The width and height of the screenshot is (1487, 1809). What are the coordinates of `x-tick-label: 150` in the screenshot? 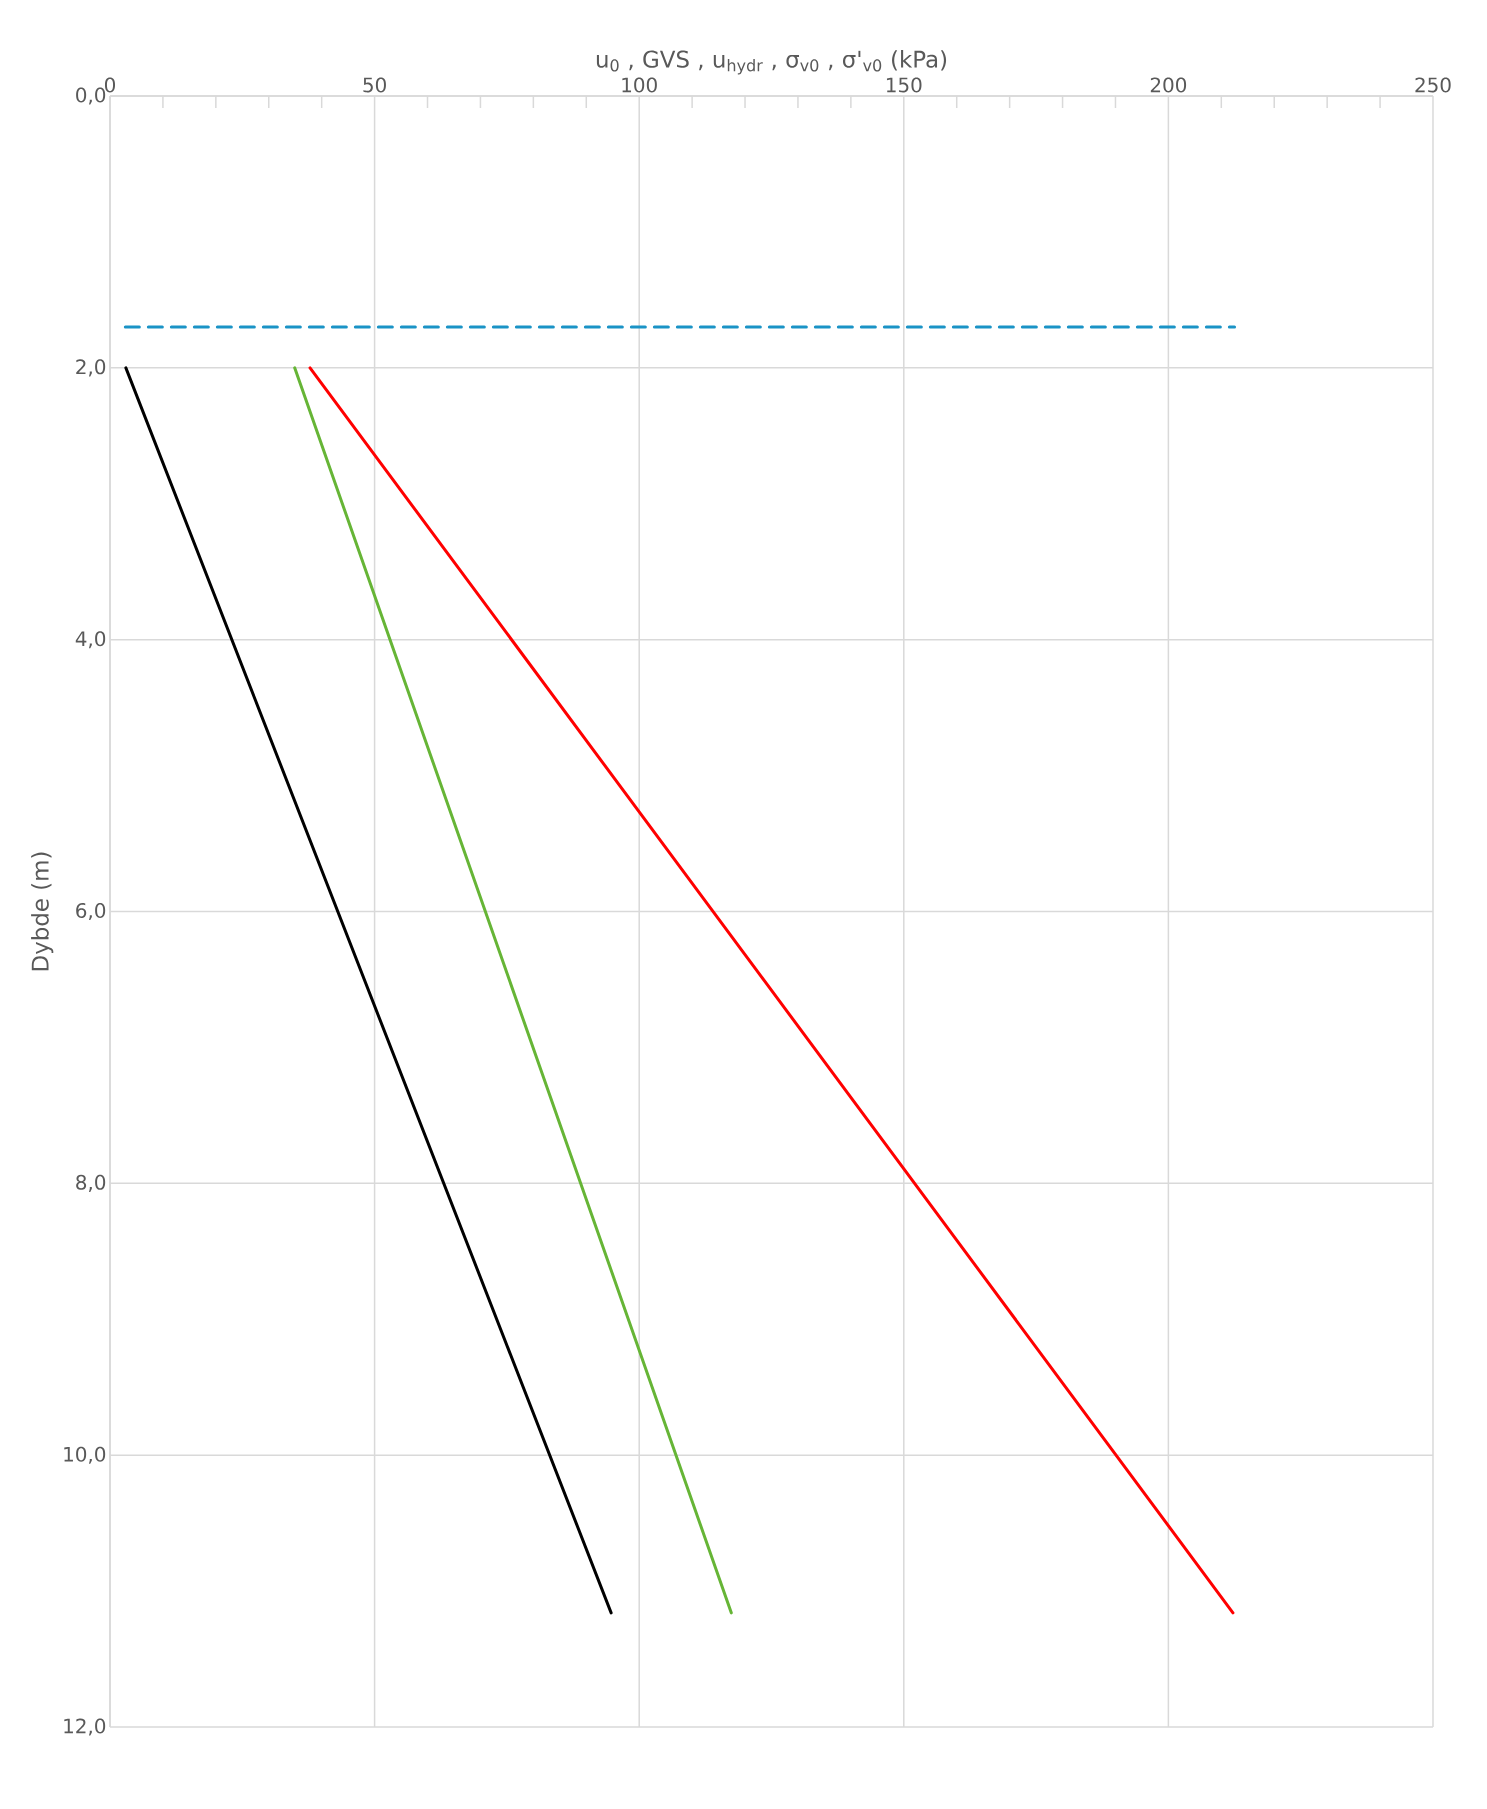 It's located at (904, 85).